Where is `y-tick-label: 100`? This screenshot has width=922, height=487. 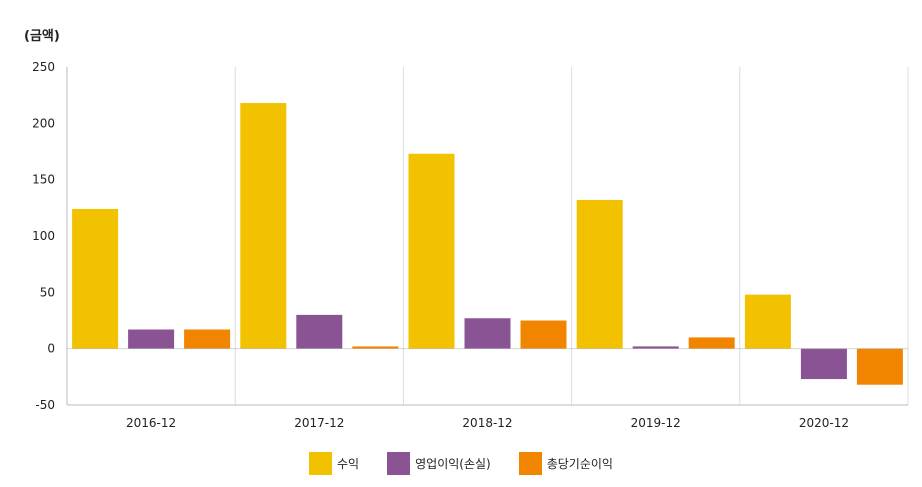
y-tick-label: 100 is located at coordinates (43, 236).